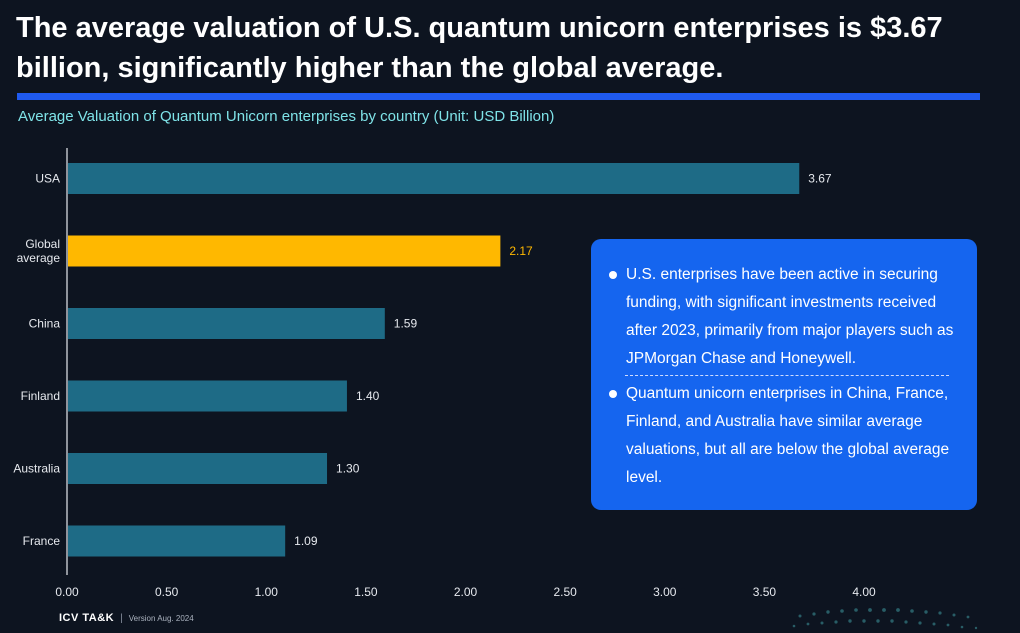 The width and height of the screenshot is (1020, 633). What do you see at coordinates (67, 592) in the screenshot?
I see `x-tick-label-0: 0.00` at bounding box center [67, 592].